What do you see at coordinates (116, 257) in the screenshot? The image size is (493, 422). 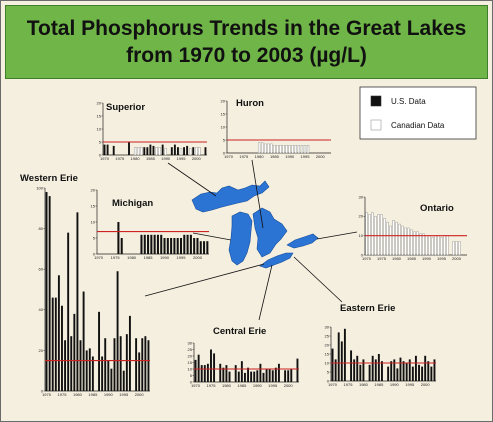 I see `x-tick-label-michigan: 1975` at bounding box center [116, 257].